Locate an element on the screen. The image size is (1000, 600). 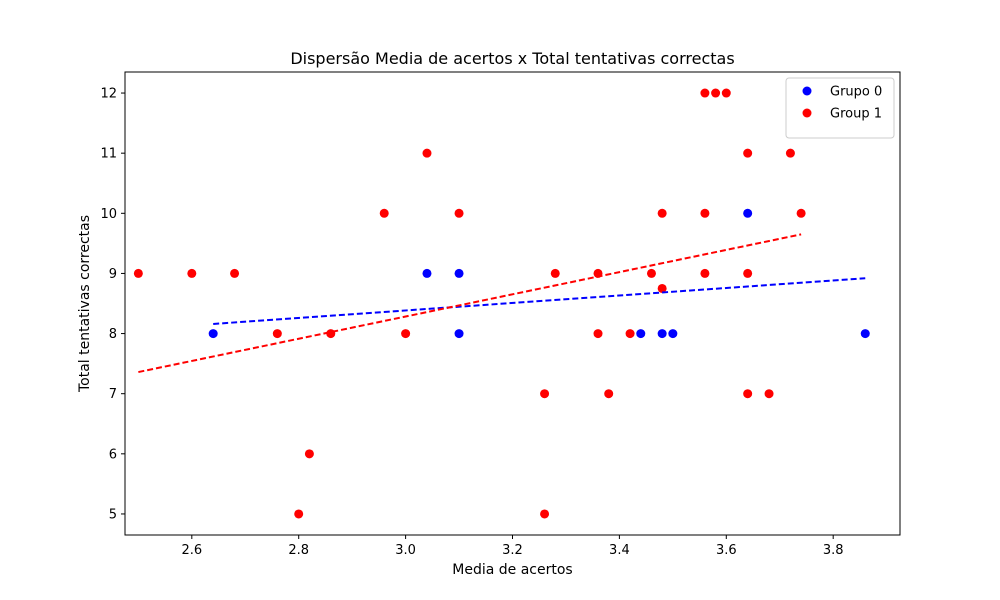
legend: Grupo 0 Group 1 is located at coordinates (840, 108).